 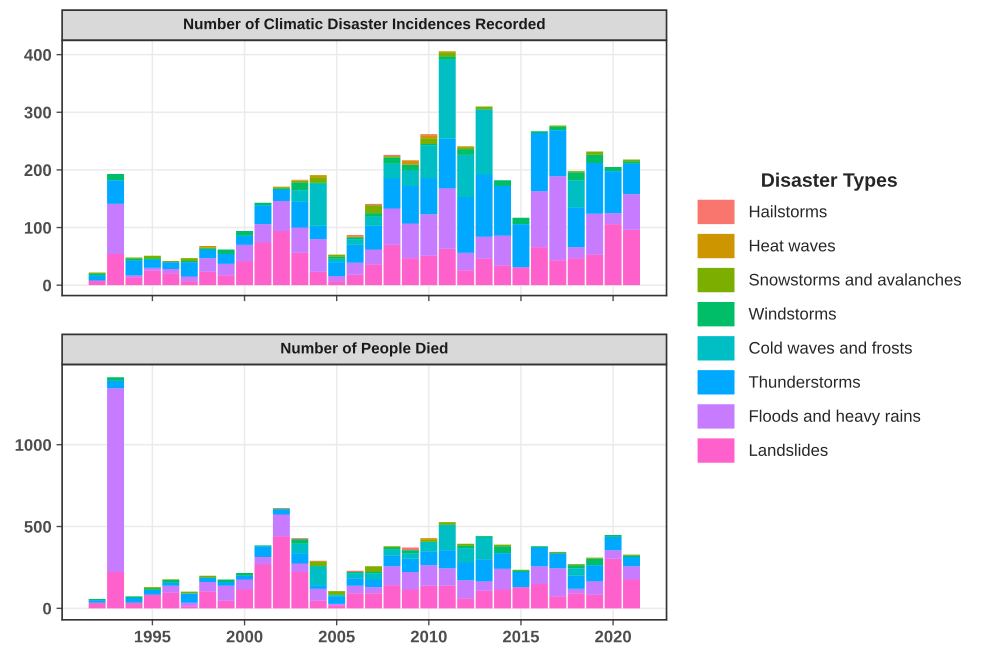 What do you see at coordinates (804, 382) in the screenshot?
I see `legend-label: Thunderstorms` at bounding box center [804, 382].